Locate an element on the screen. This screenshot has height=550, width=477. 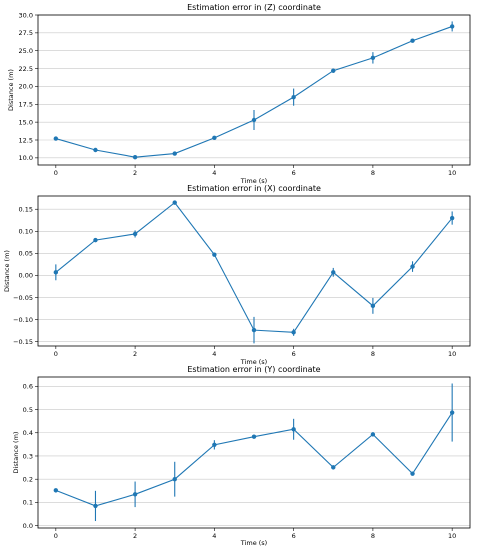
y-tick-label: 27.5 is located at coordinates (26, 33).